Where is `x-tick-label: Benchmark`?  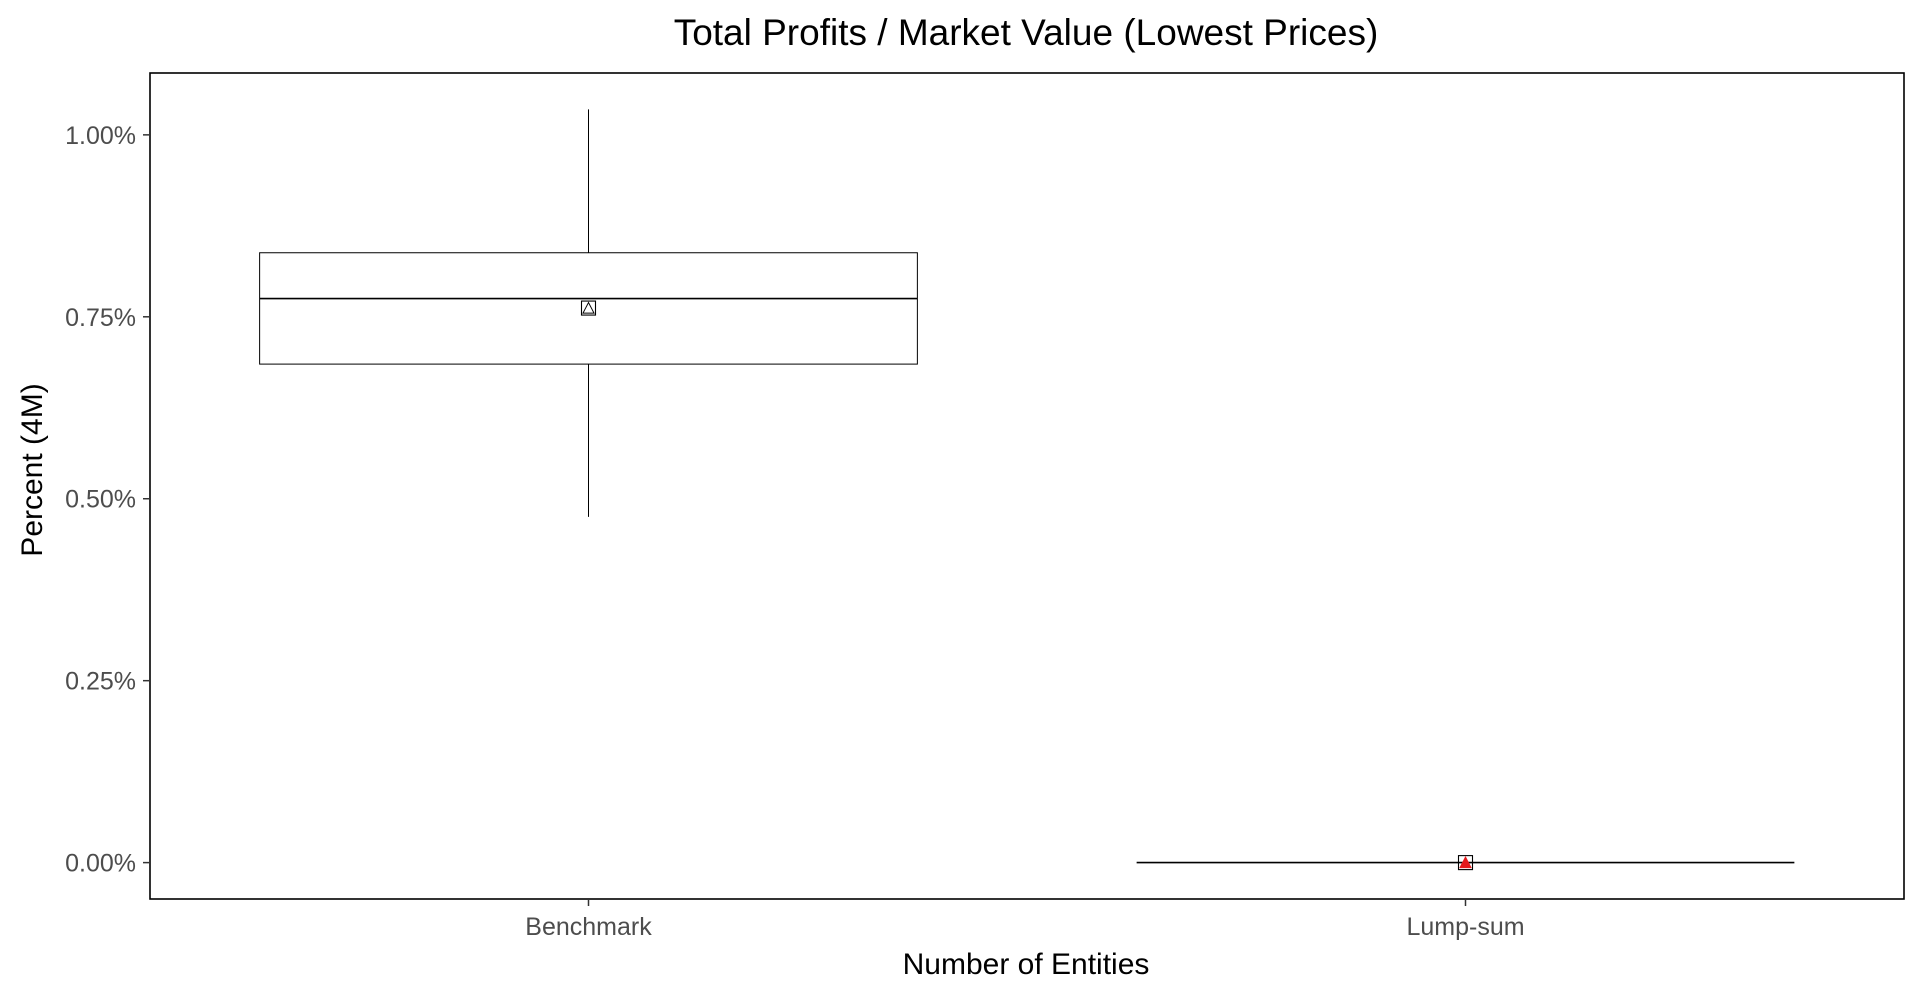 x-tick-label: Benchmark is located at coordinates (588, 927).